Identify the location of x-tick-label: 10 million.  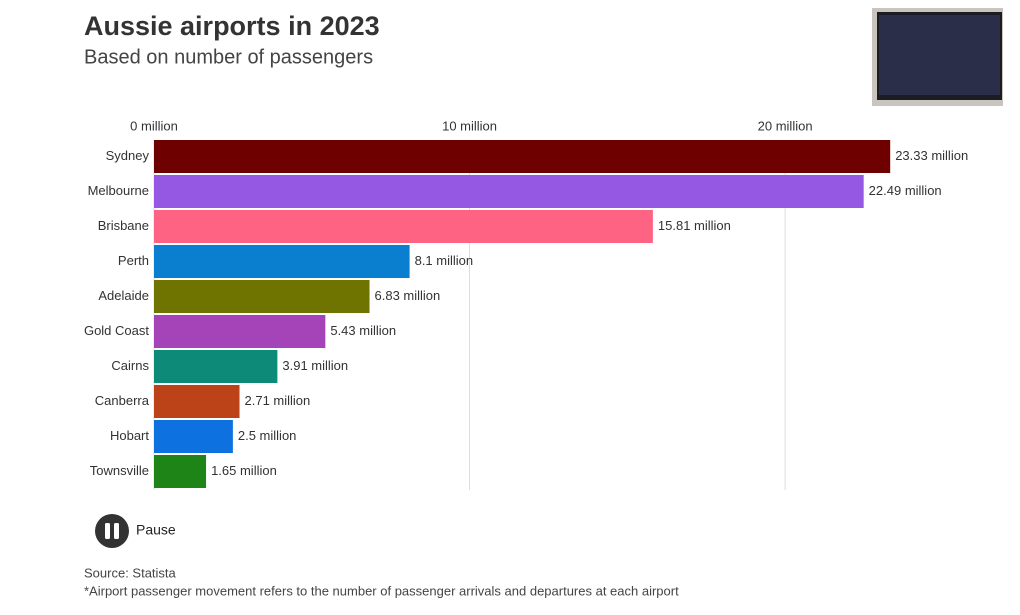
(469, 125).